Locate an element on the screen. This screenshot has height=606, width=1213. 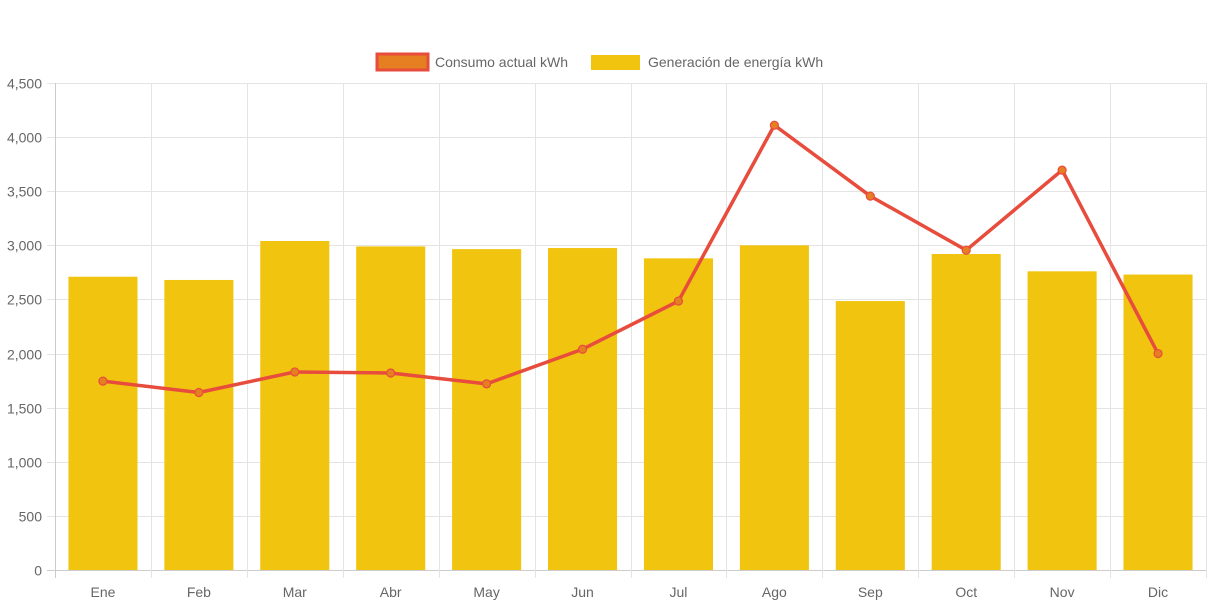
legend-label-consumo: Consumo actual kWh is located at coordinates (501, 62).